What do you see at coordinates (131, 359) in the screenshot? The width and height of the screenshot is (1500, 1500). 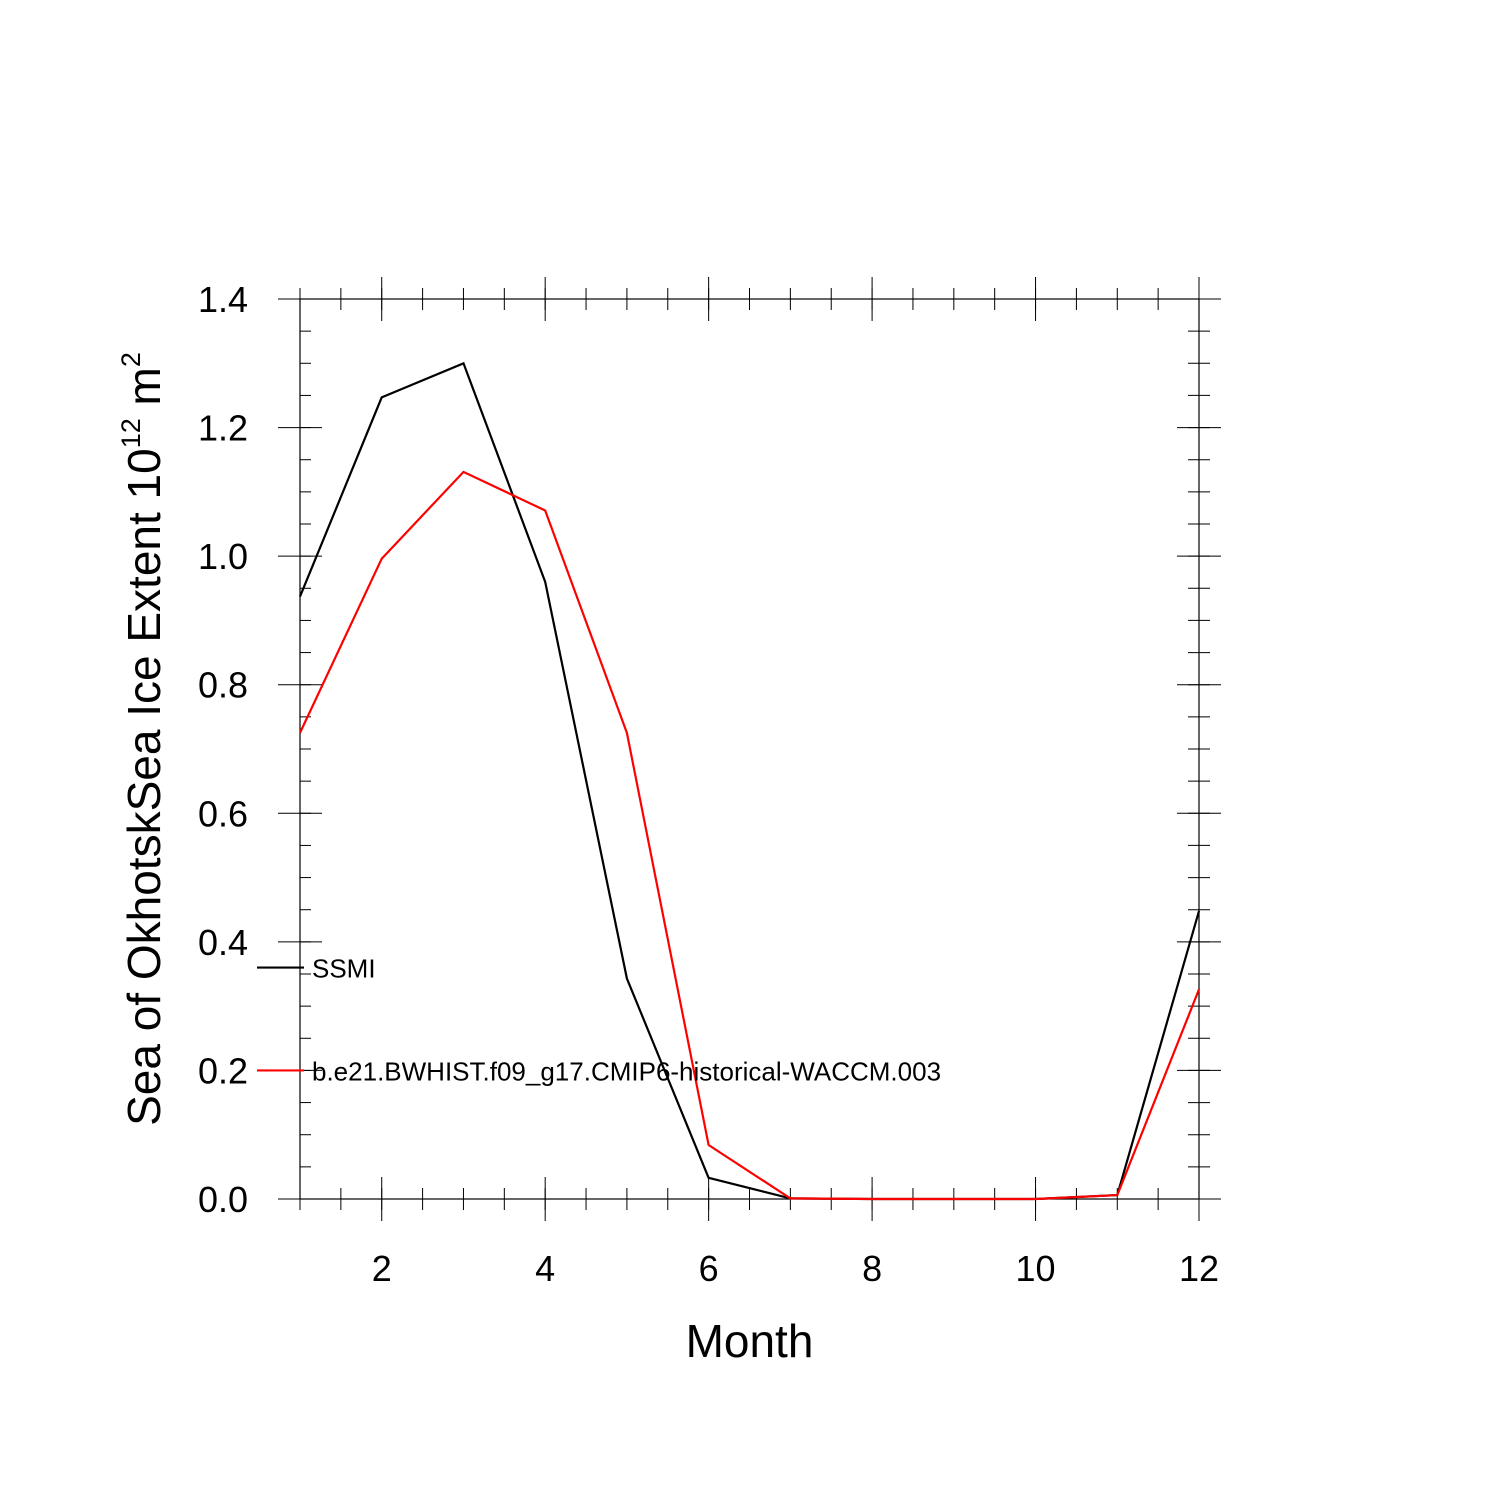 I see `y-axis-title-unit-exponent: 2` at bounding box center [131, 359].